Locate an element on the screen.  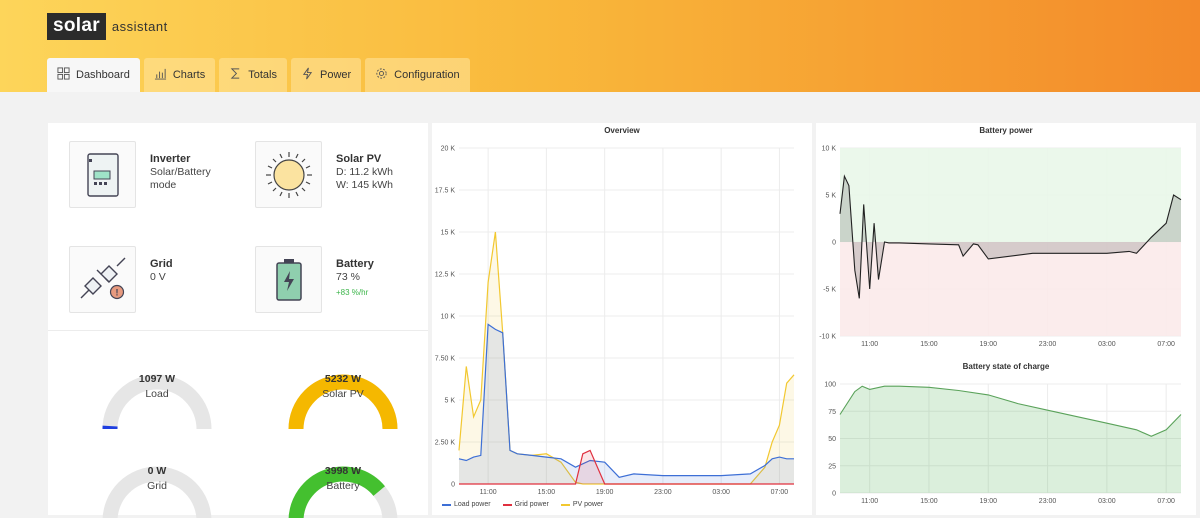
solar-title: Solar PV is located at coordinates (359, 159).